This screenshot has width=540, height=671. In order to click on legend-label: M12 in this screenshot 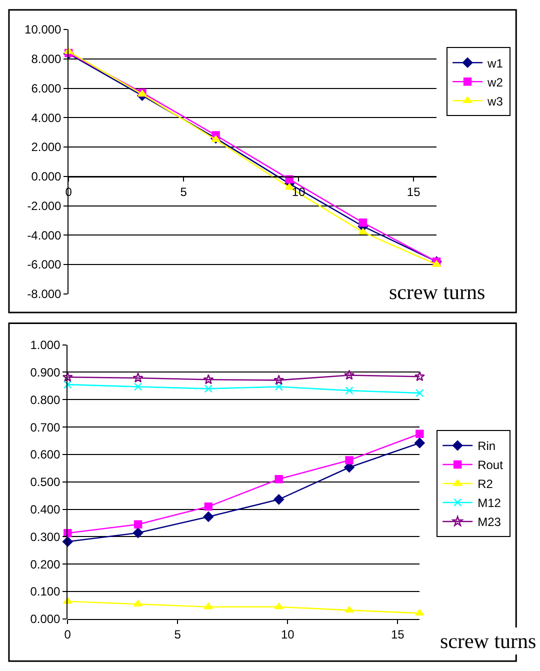, I will do `click(490, 503)`.